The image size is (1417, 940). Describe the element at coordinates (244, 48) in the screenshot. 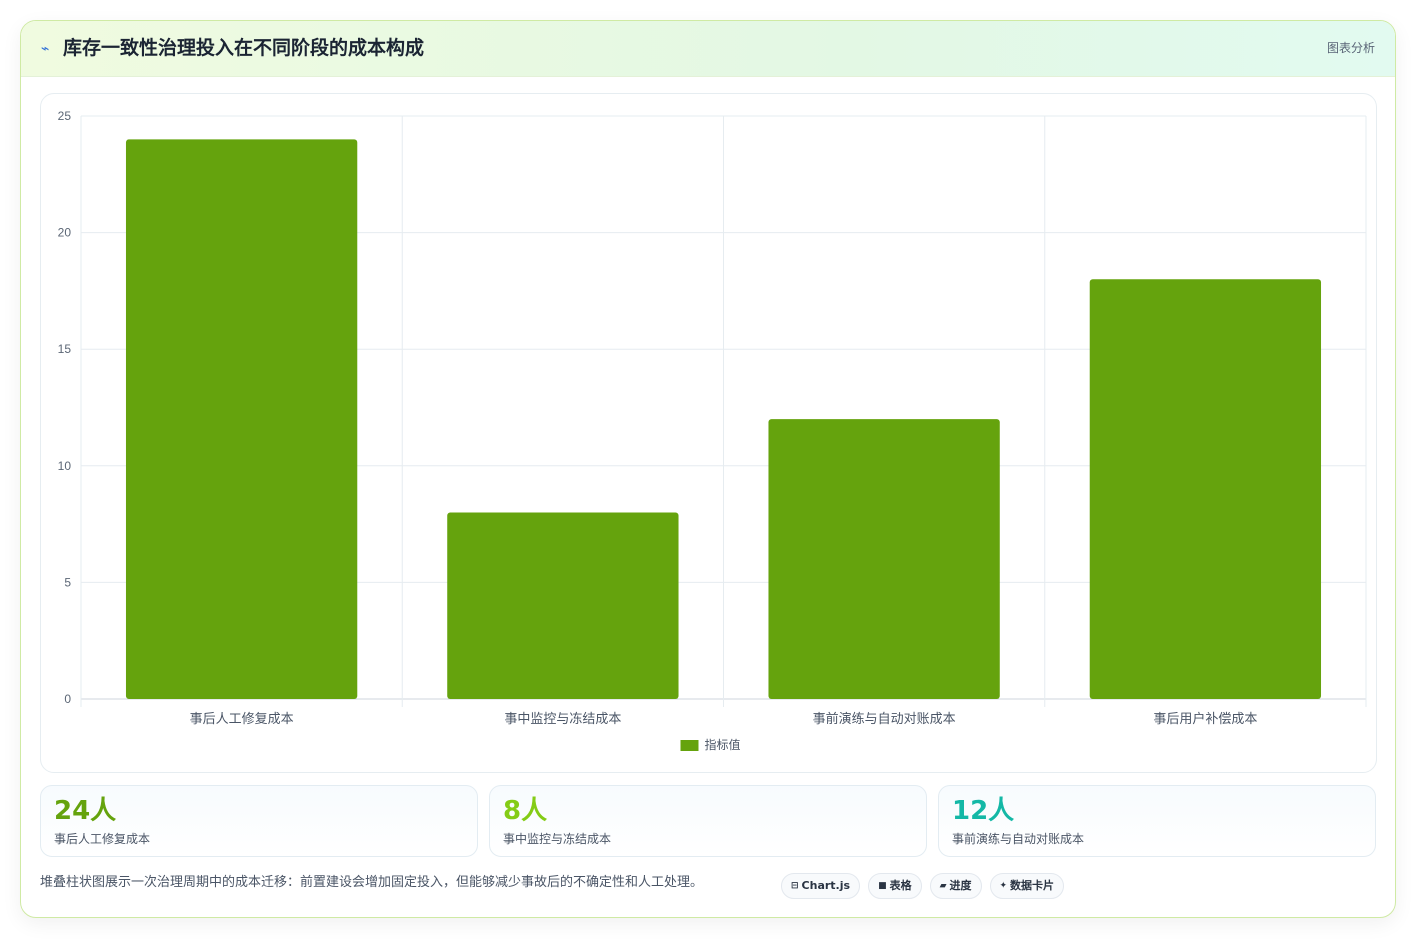

I see `page-title: 库存一致性治理投入在不同阶段的成本构成` at that location.